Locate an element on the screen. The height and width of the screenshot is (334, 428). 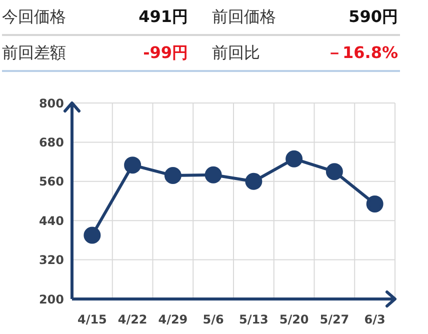
x-tick-label: 5/6 is located at coordinates (213, 319).